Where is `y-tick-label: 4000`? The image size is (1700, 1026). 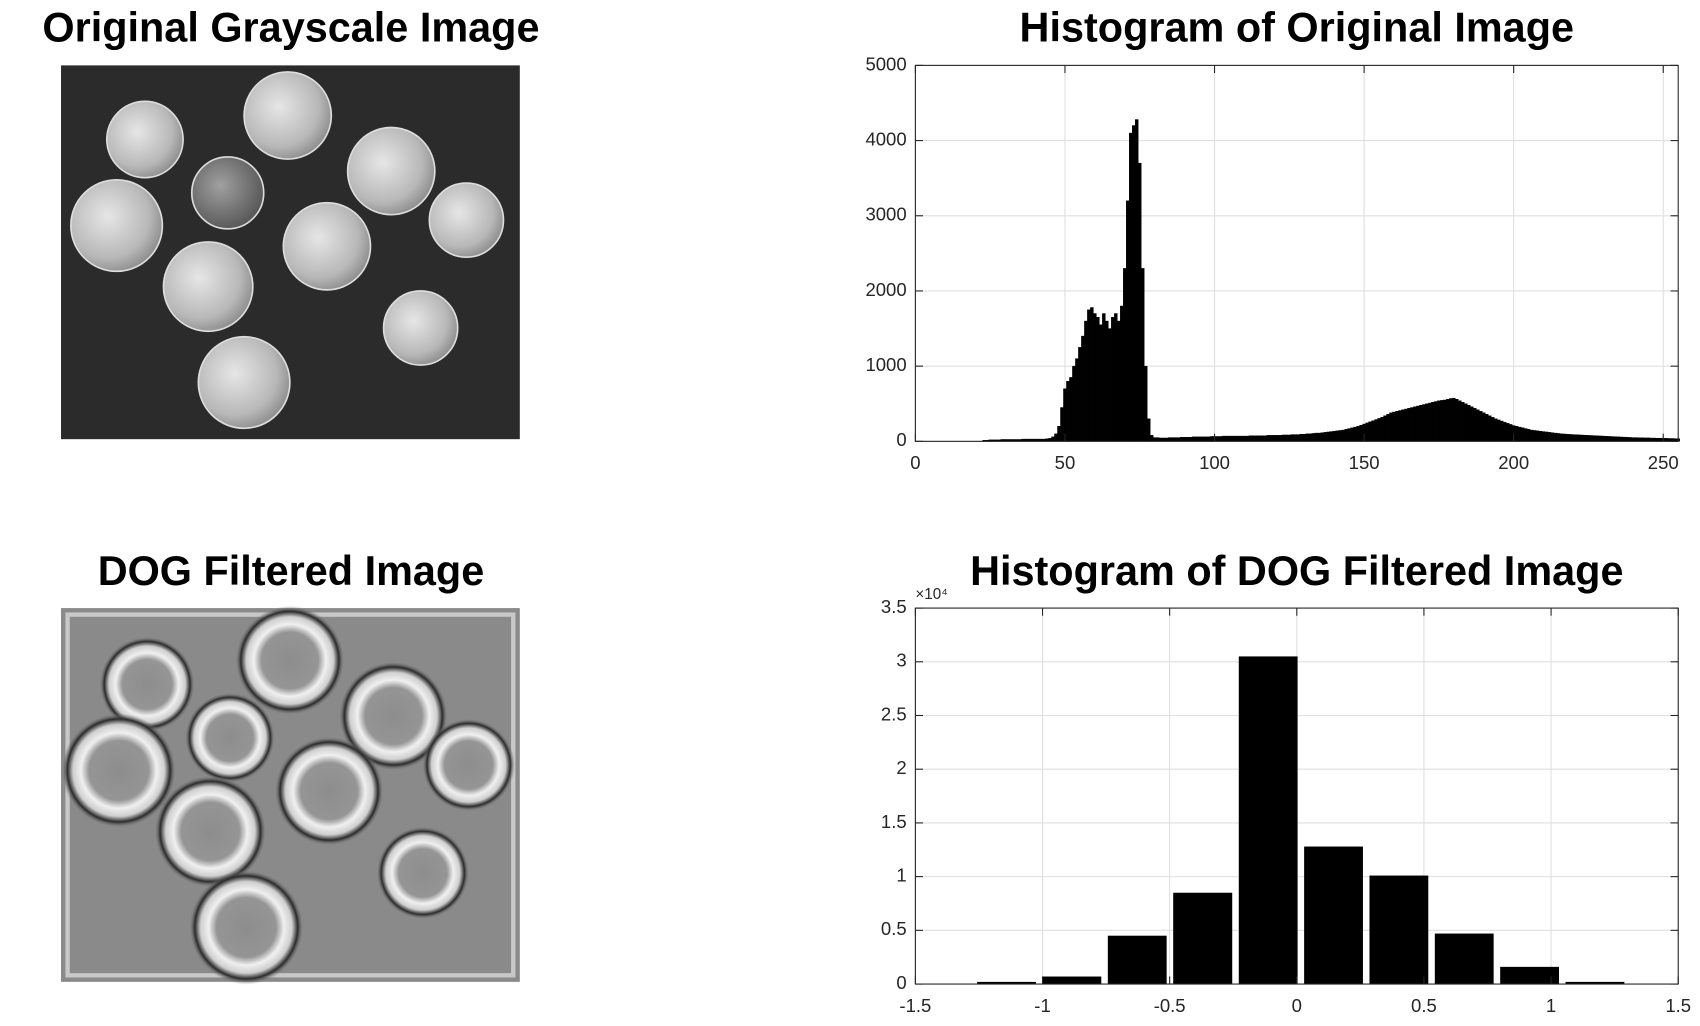
y-tick-label: 4000 is located at coordinates (885, 138).